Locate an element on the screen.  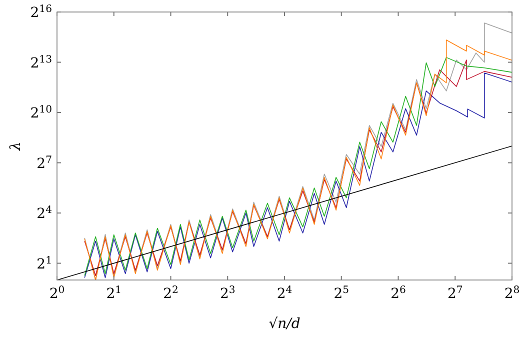
y-tick-label: 2$^{4}$ is located at coordinates (44, 213).